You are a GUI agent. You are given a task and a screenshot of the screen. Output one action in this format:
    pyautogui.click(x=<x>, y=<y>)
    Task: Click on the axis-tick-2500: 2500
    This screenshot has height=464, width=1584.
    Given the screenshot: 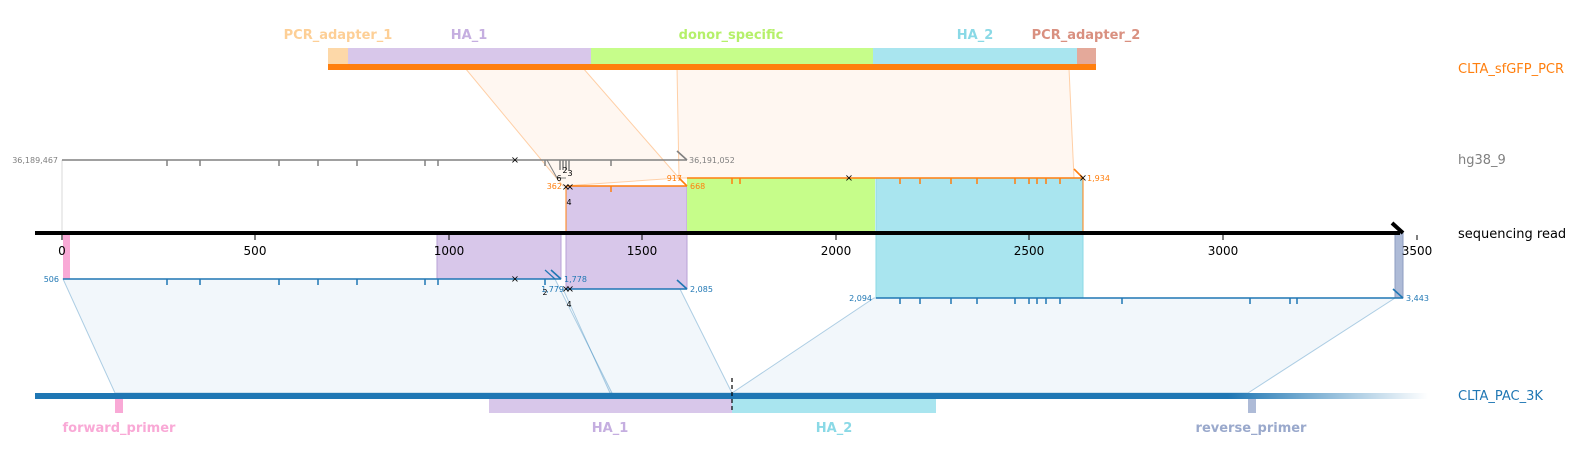 What is the action you would take?
    pyautogui.click(x=1029, y=251)
    